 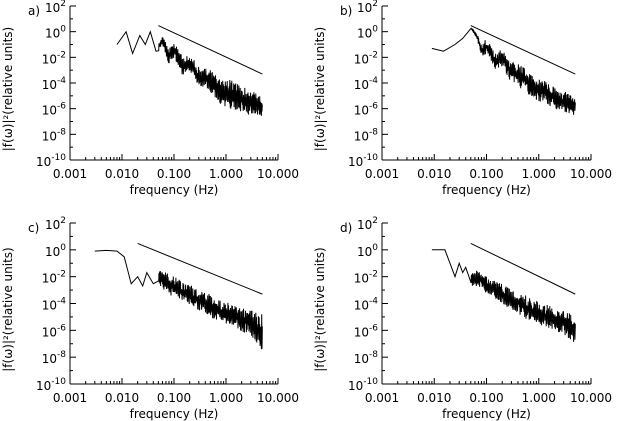 What do you see at coordinates (33, 228) in the screenshot?
I see `panel-label: c)` at bounding box center [33, 228].